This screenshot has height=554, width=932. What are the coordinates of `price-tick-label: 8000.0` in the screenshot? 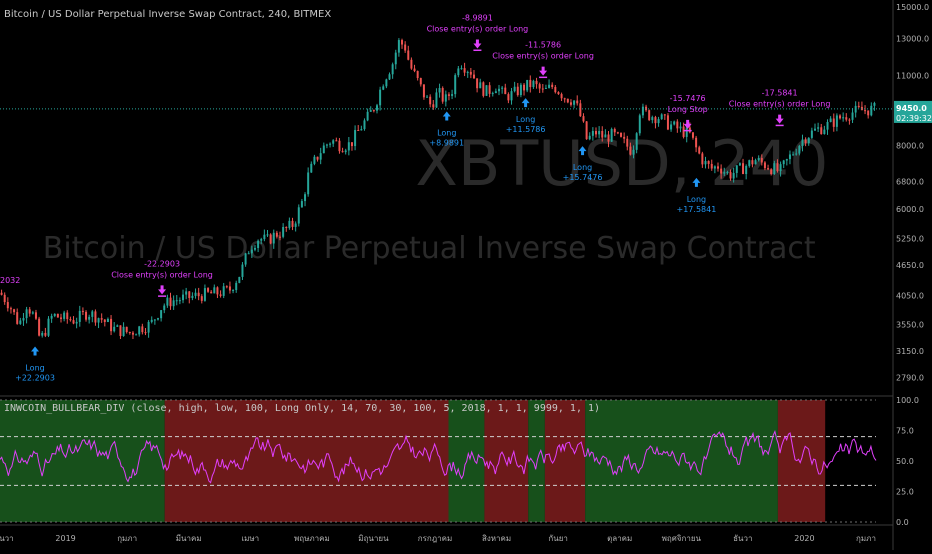 It's located at (910, 146).